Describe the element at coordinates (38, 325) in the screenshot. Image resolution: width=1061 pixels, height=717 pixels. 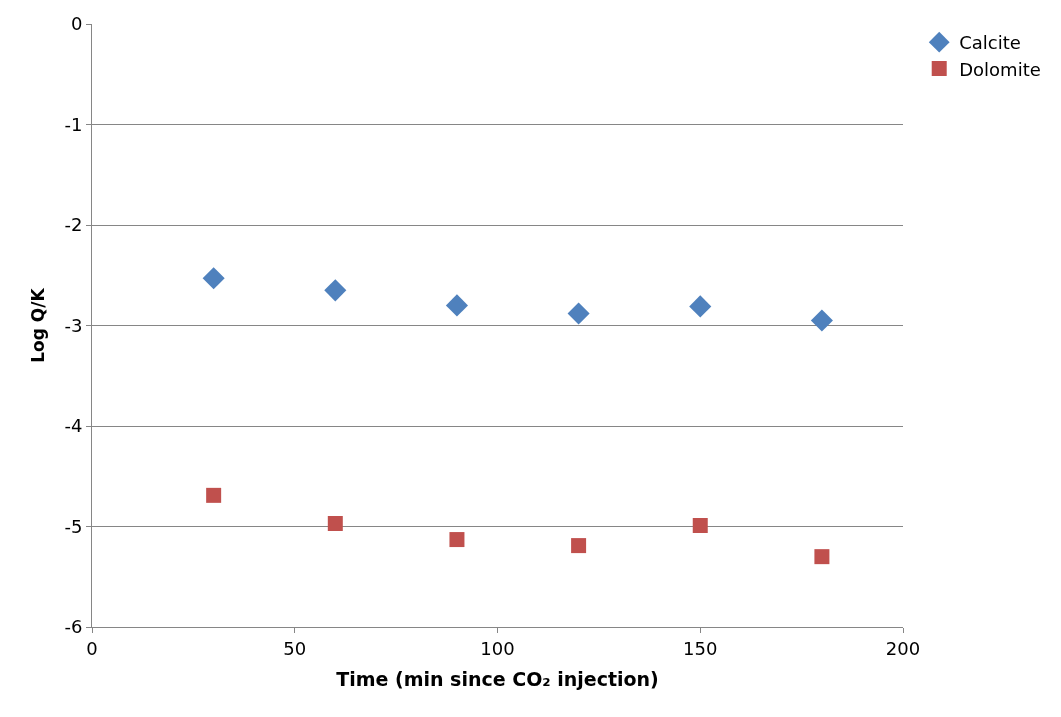
I see `y-axis-title: Log Q/K` at that location.